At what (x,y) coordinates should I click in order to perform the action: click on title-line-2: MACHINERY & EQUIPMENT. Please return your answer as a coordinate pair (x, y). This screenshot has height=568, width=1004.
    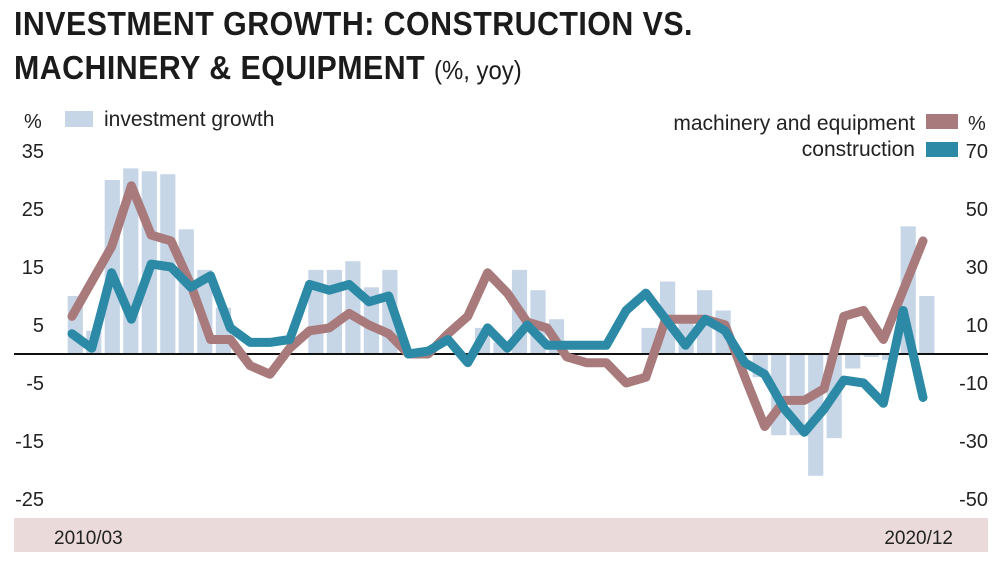
    Looking at the image, I should click on (220, 67).